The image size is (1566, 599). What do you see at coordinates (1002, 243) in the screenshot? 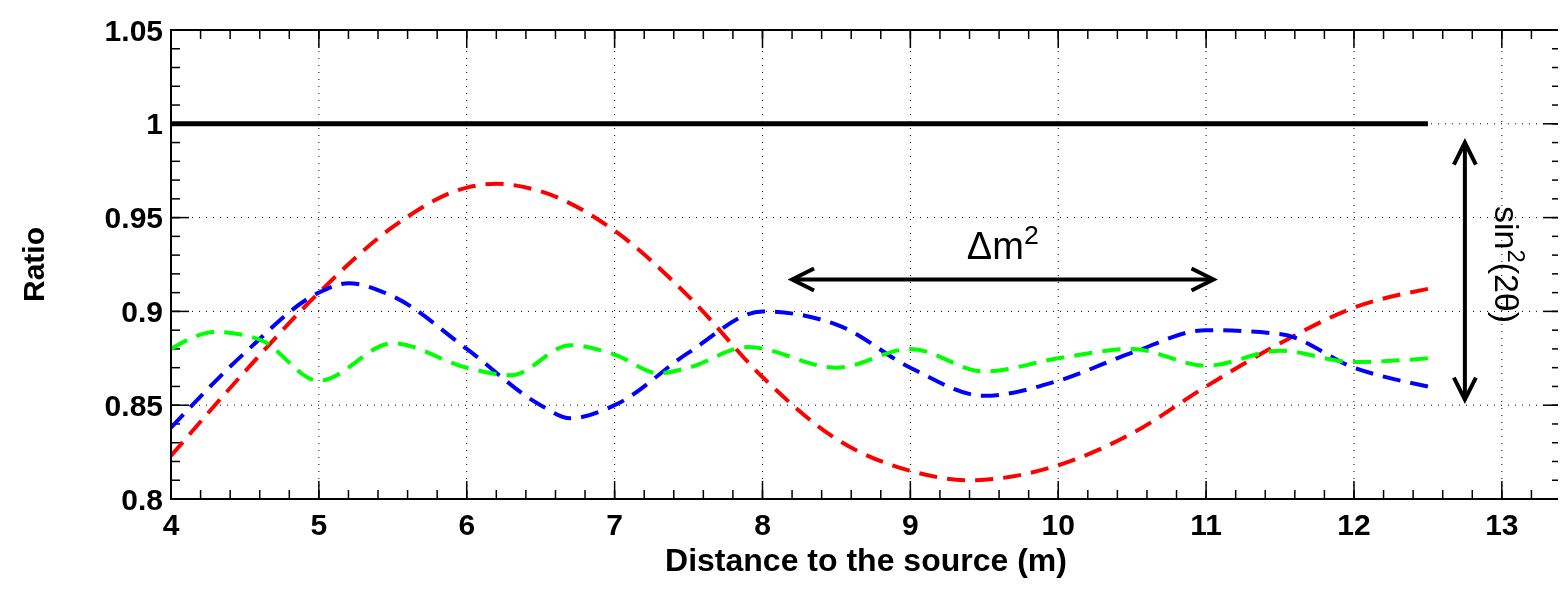
I see `annotation: Δm$^{2}$` at bounding box center [1002, 243].